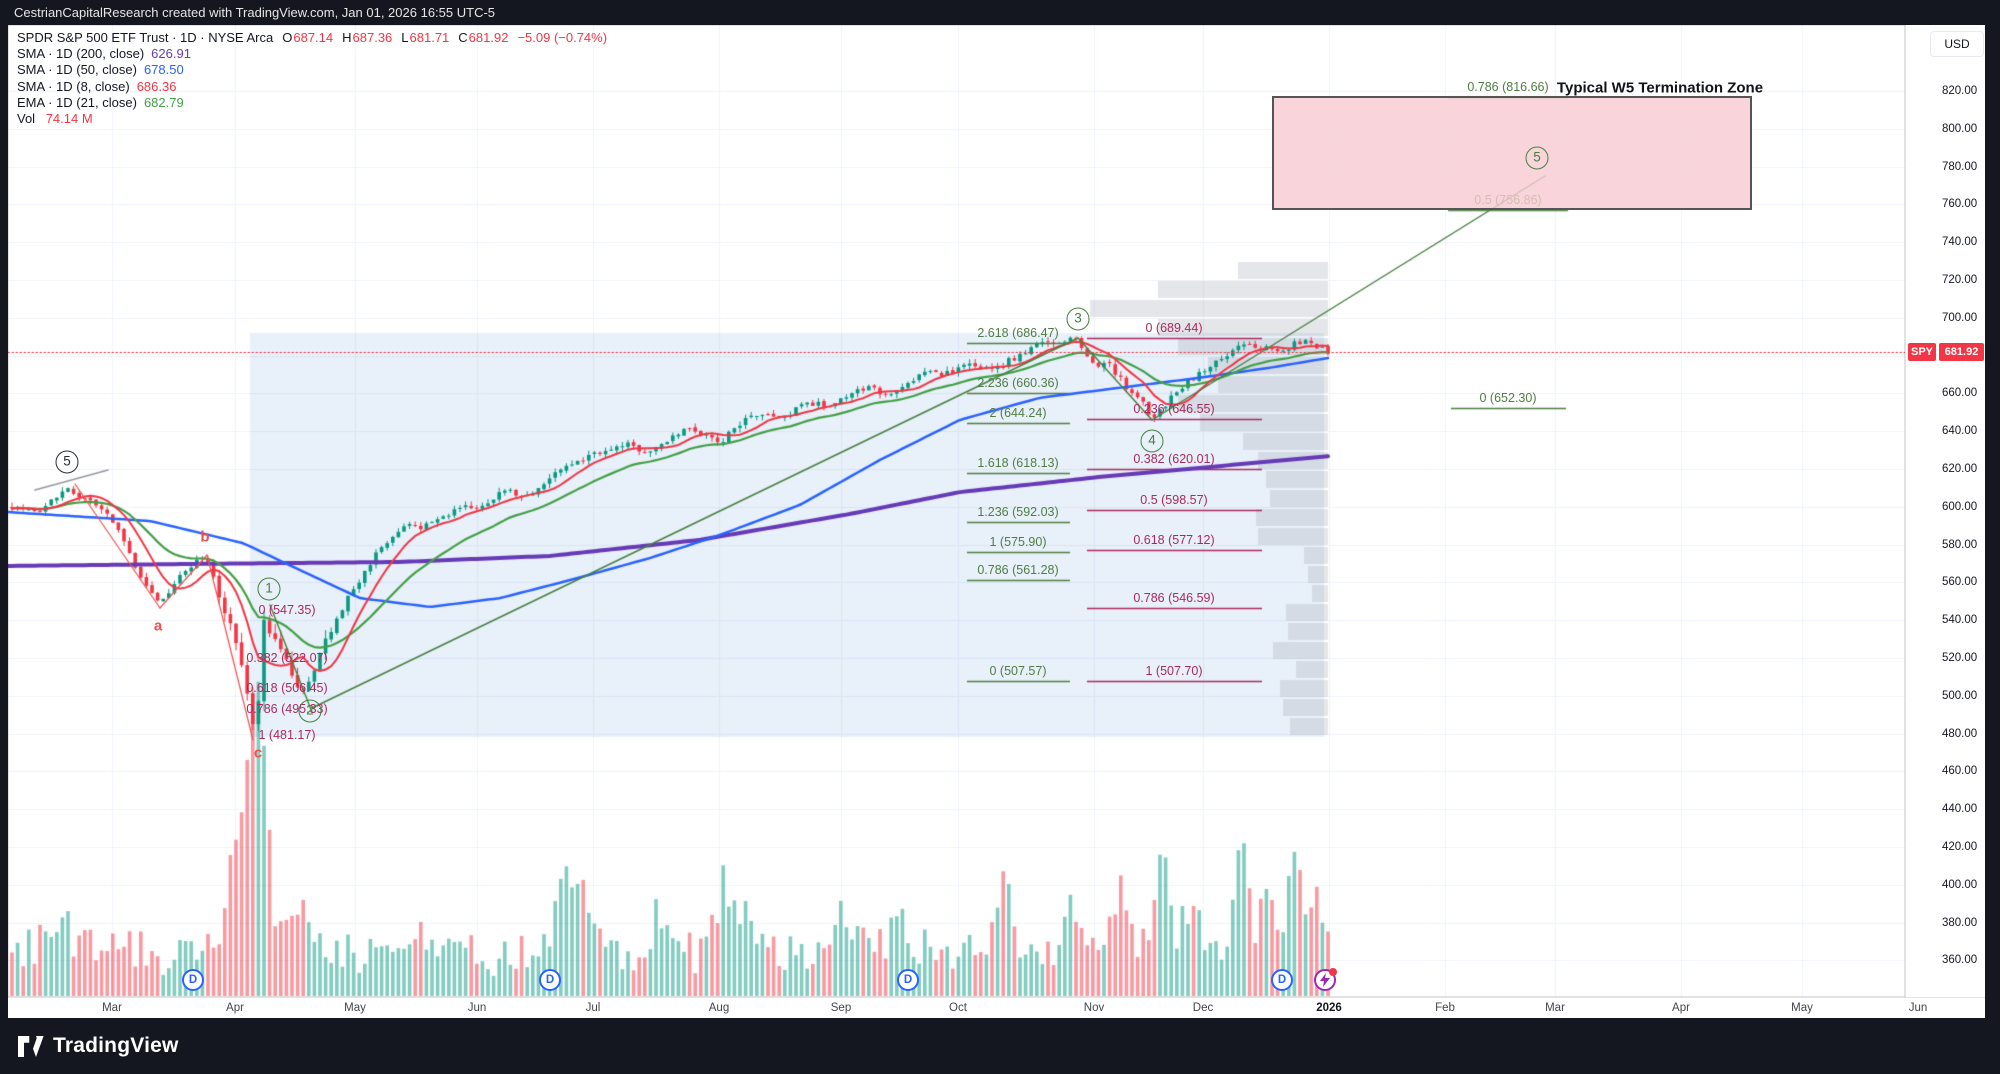 The width and height of the screenshot is (2000, 1074). I want to click on price-tick-label: 520.00, so click(1960, 658).